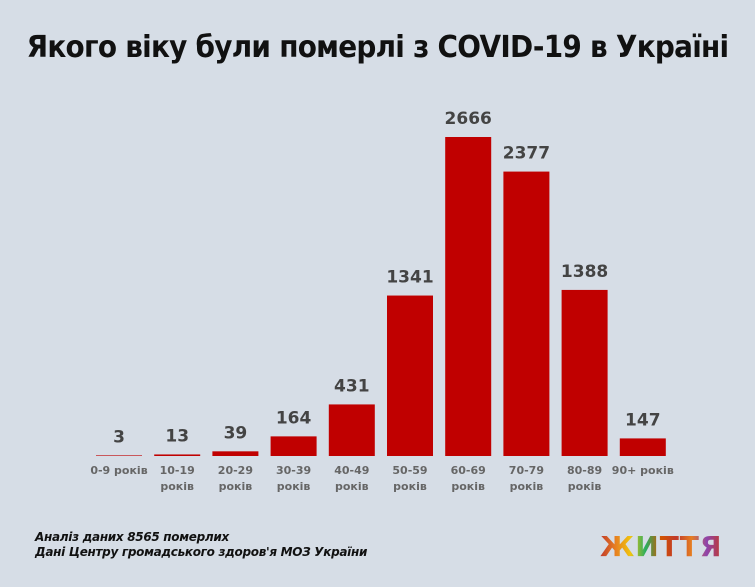 The width and height of the screenshot is (755, 587). I want to click on data-label: 431, so click(352, 386).